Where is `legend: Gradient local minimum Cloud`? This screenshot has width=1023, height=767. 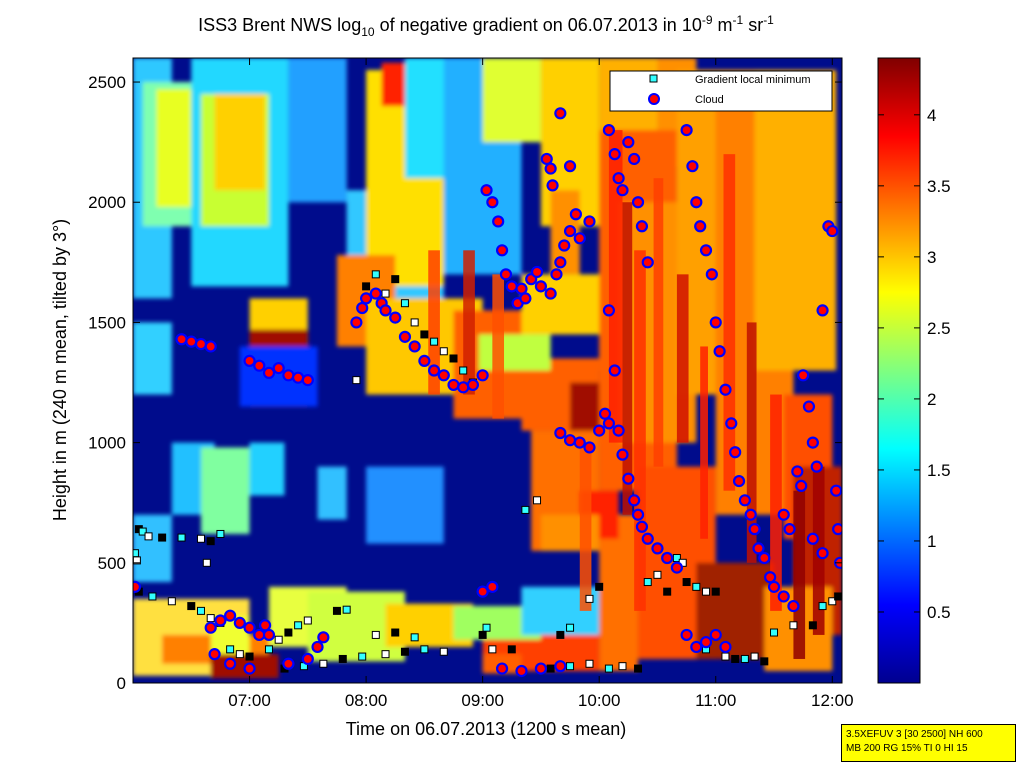 legend: Gradient local minimum Cloud is located at coordinates (721, 91).